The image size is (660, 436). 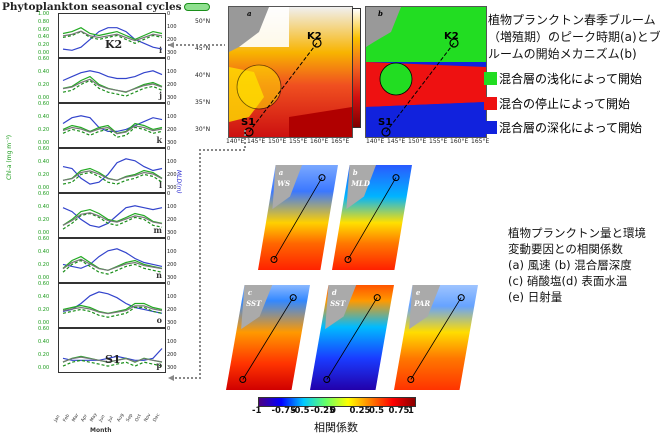 What do you see at coordinates (565, 249) in the screenshot?
I see `corr-text-line2: 変動要因との相関係数` at bounding box center [565, 249].